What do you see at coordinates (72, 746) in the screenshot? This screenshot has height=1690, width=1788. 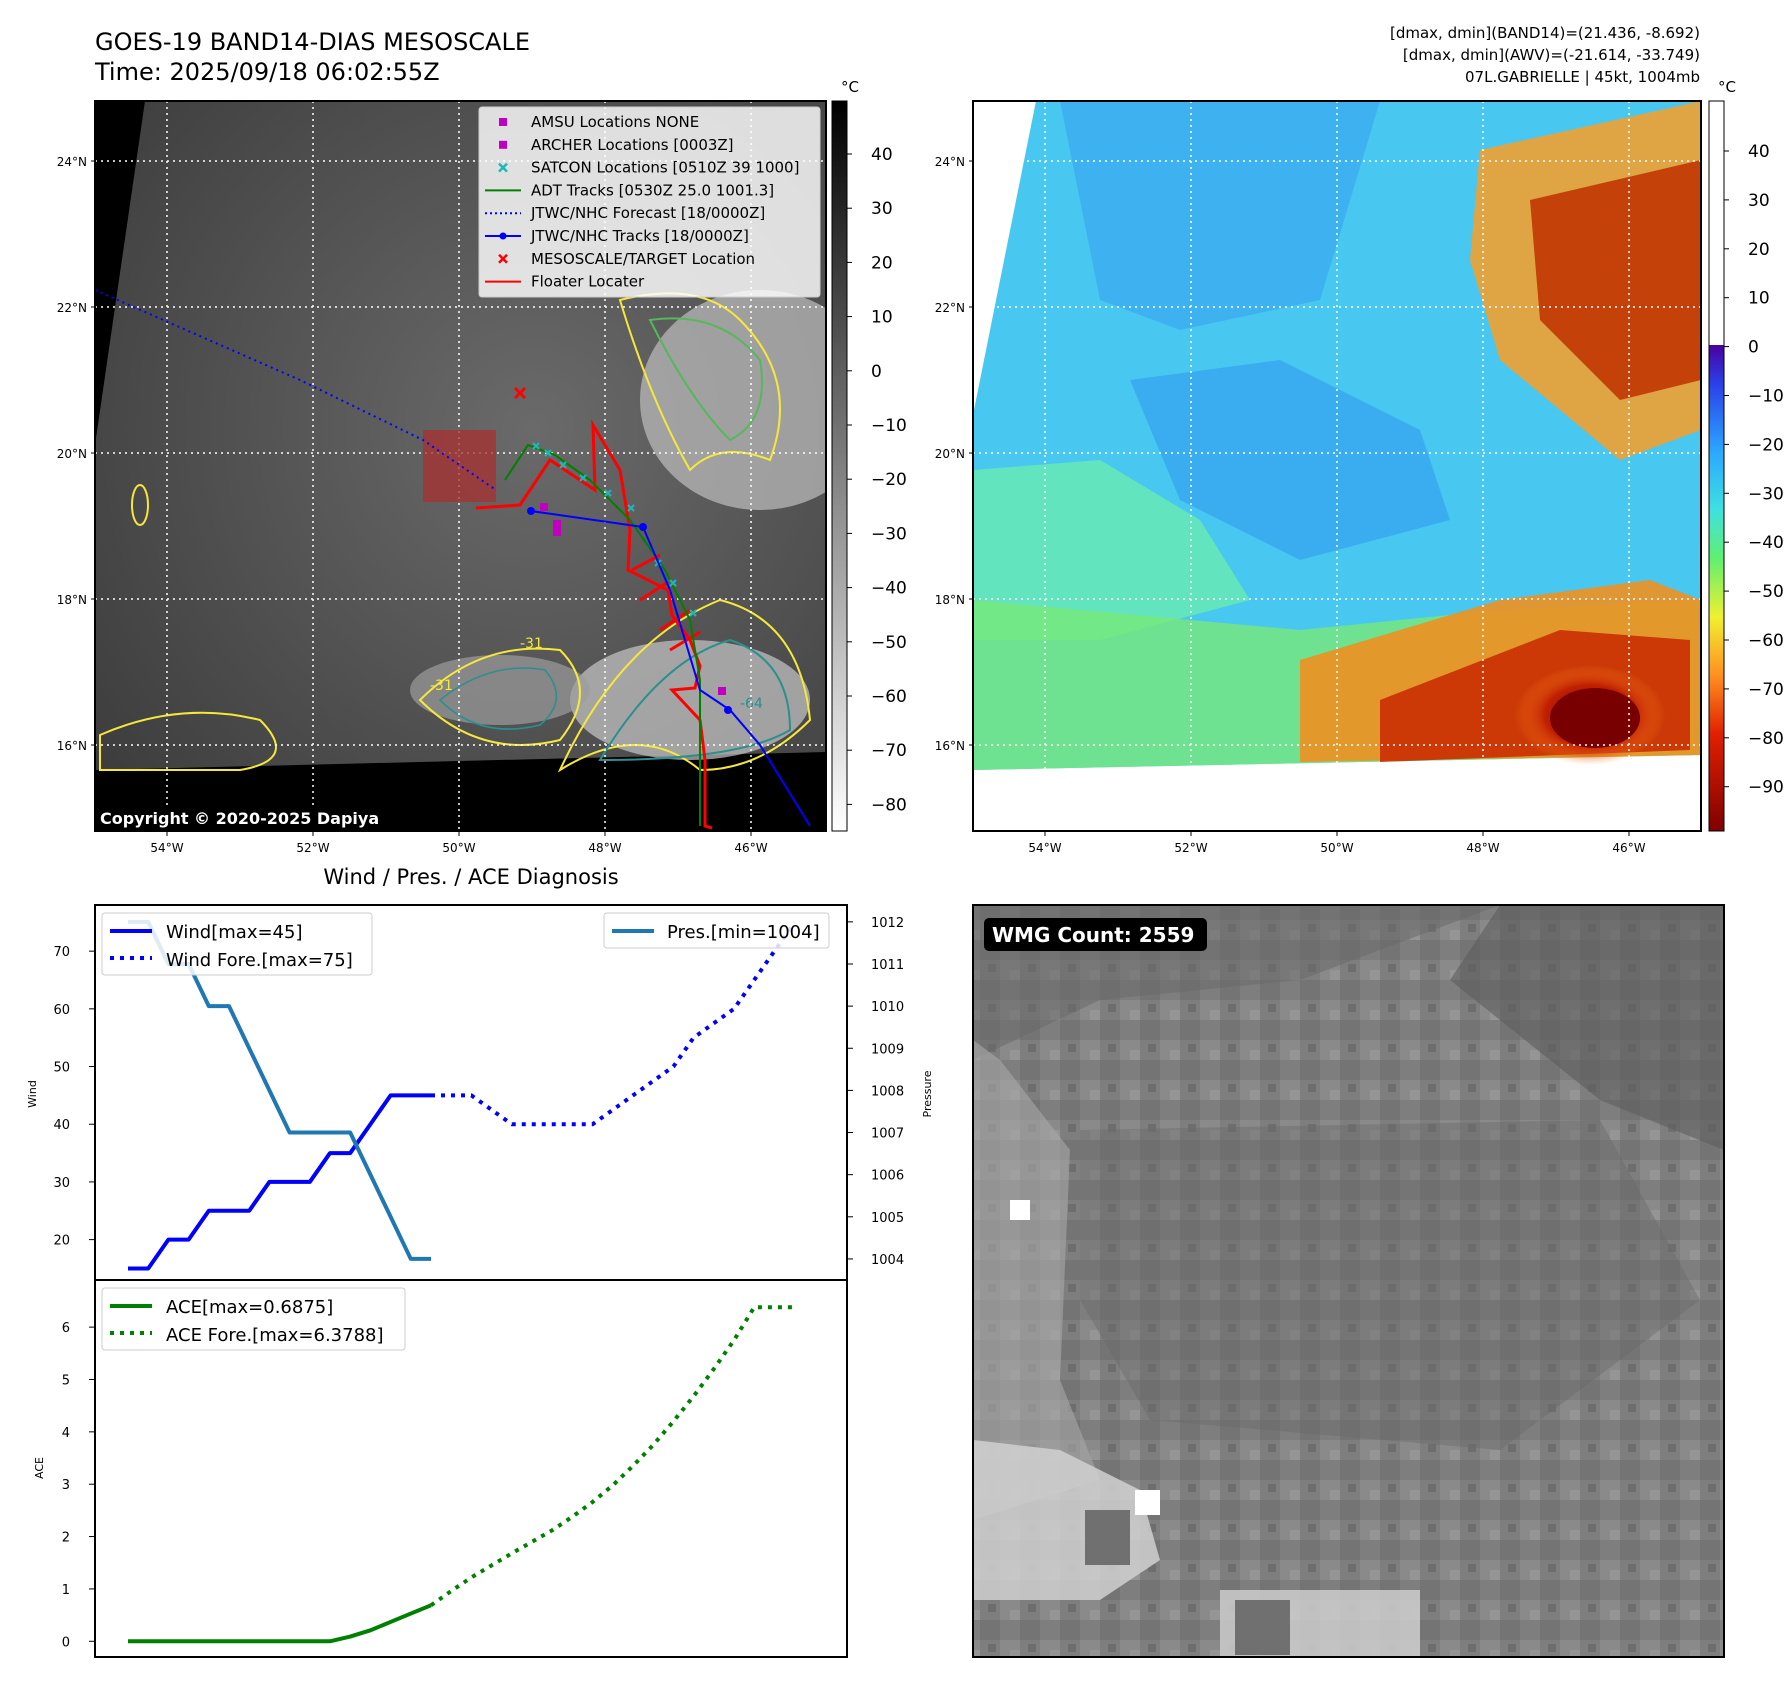 I see `ir-lat-label: 16°N` at bounding box center [72, 746].